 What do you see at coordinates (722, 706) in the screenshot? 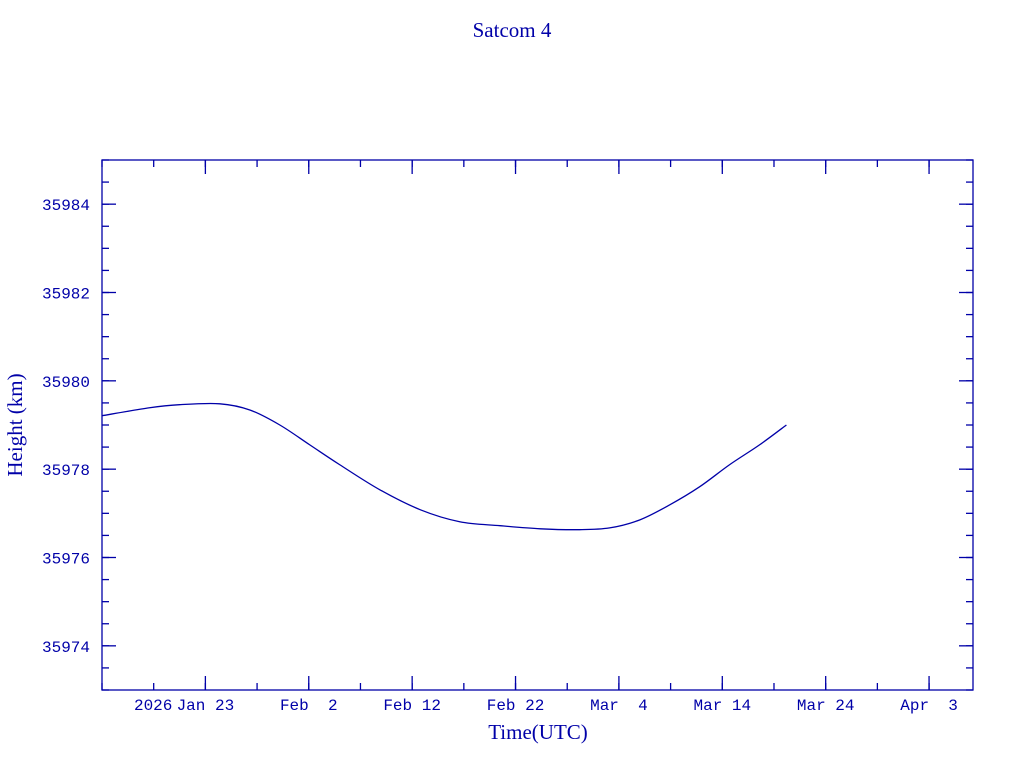
I see `x-tick-label: Mar 14` at bounding box center [722, 706].